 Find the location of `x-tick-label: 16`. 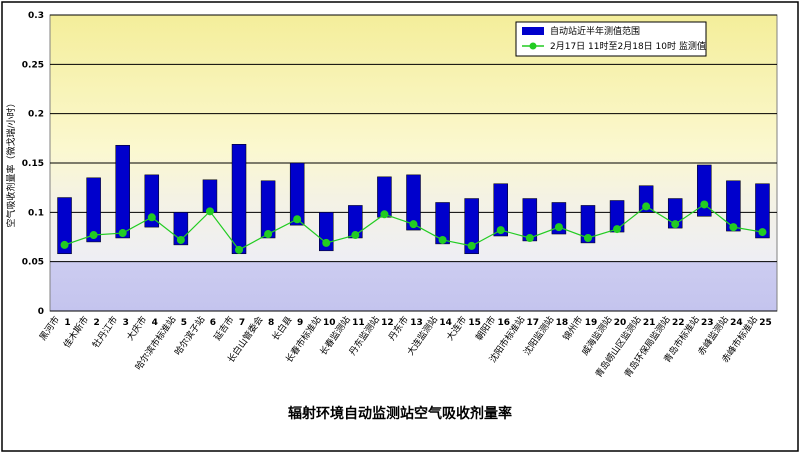

x-tick-label: 16 is located at coordinates (503, 323).